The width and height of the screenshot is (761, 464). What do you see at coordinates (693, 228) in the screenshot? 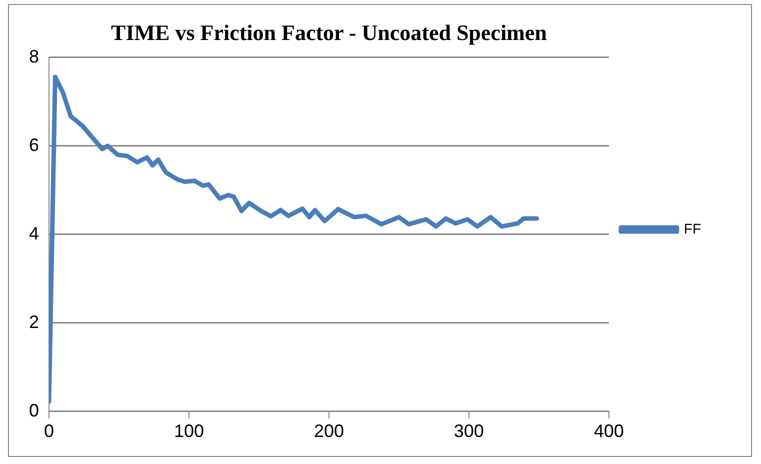
I see `legend-label: FF` at bounding box center [693, 228].